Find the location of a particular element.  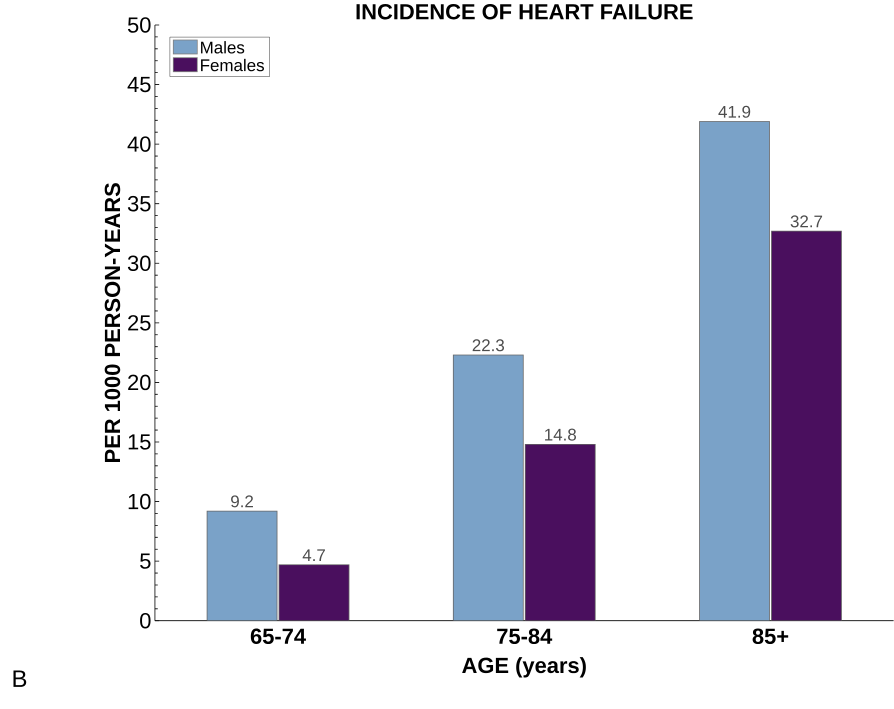

data-label: 9.2 is located at coordinates (242, 502).